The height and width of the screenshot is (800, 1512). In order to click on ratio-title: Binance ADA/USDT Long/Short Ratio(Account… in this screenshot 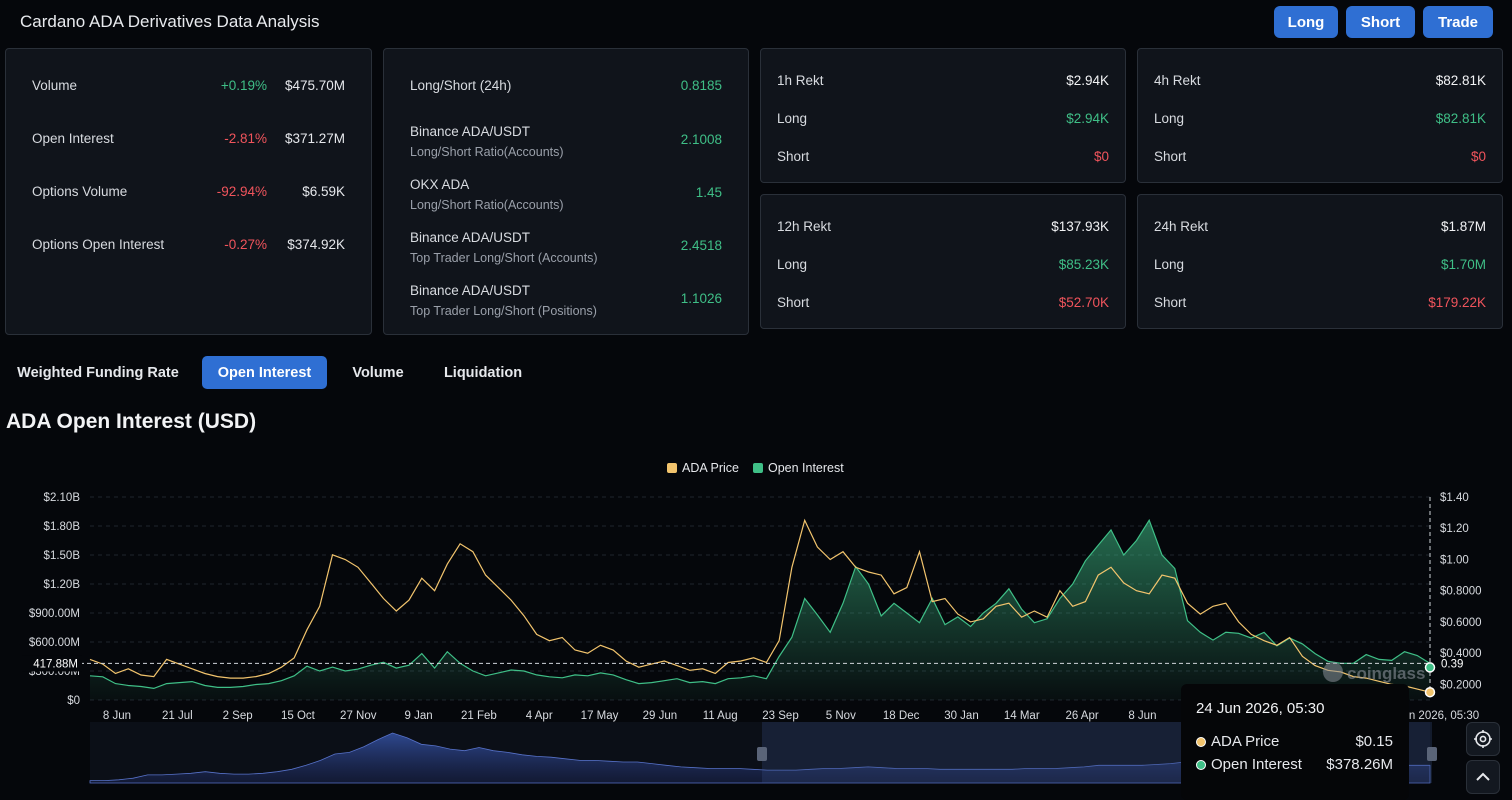, I will do `click(487, 142)`.